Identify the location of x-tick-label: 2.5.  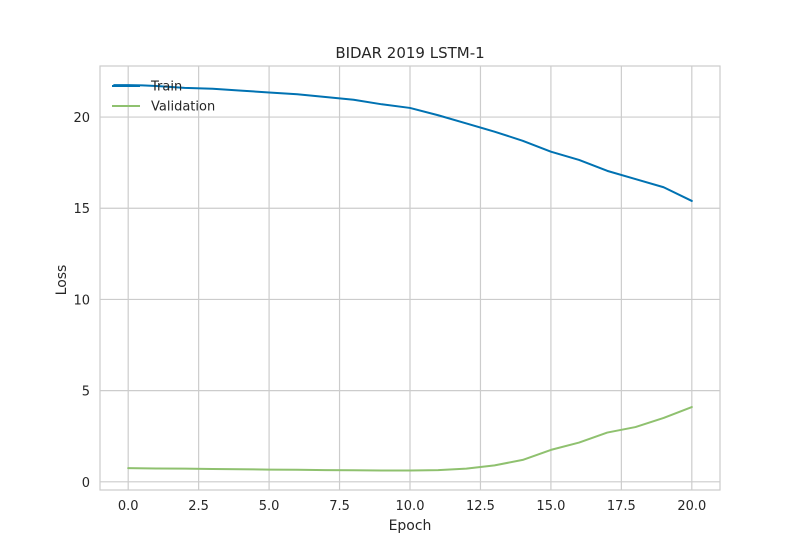
(198, 506).